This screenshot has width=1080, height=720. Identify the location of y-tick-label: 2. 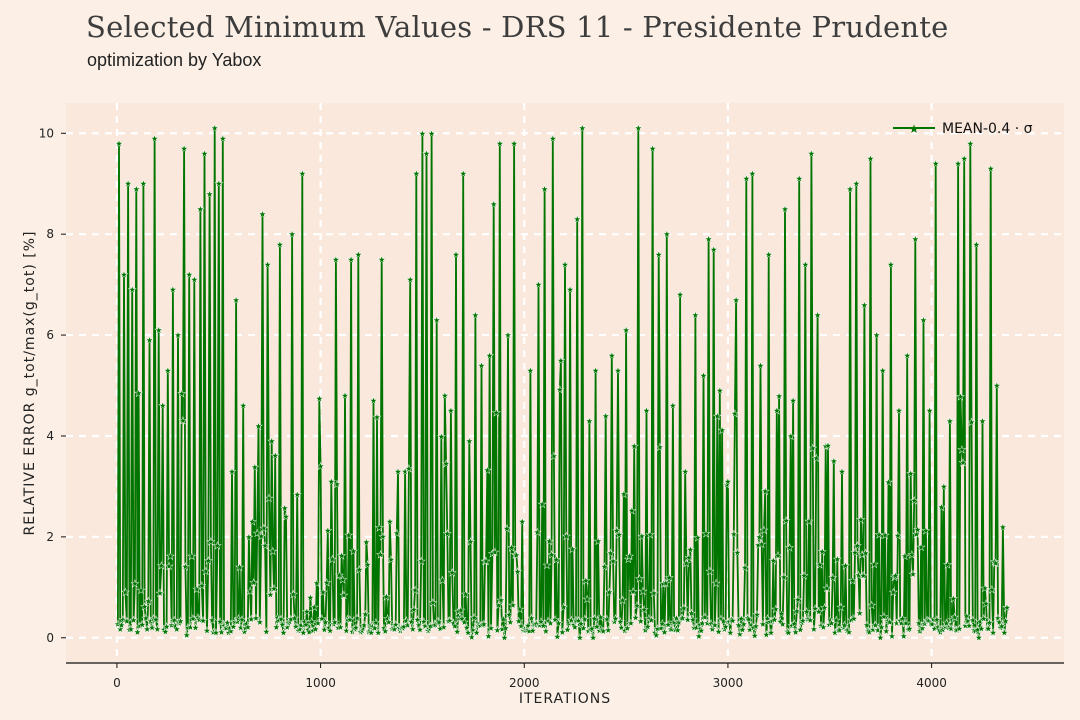
(50, 537).